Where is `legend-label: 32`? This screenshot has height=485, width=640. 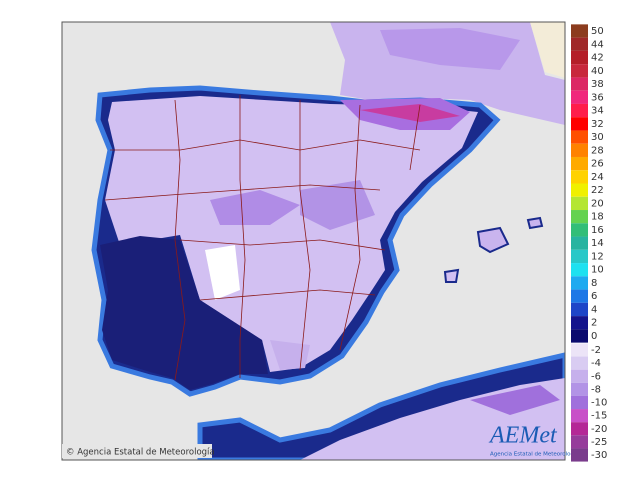
legend-label: 32 is located at coordinates (597, 124).